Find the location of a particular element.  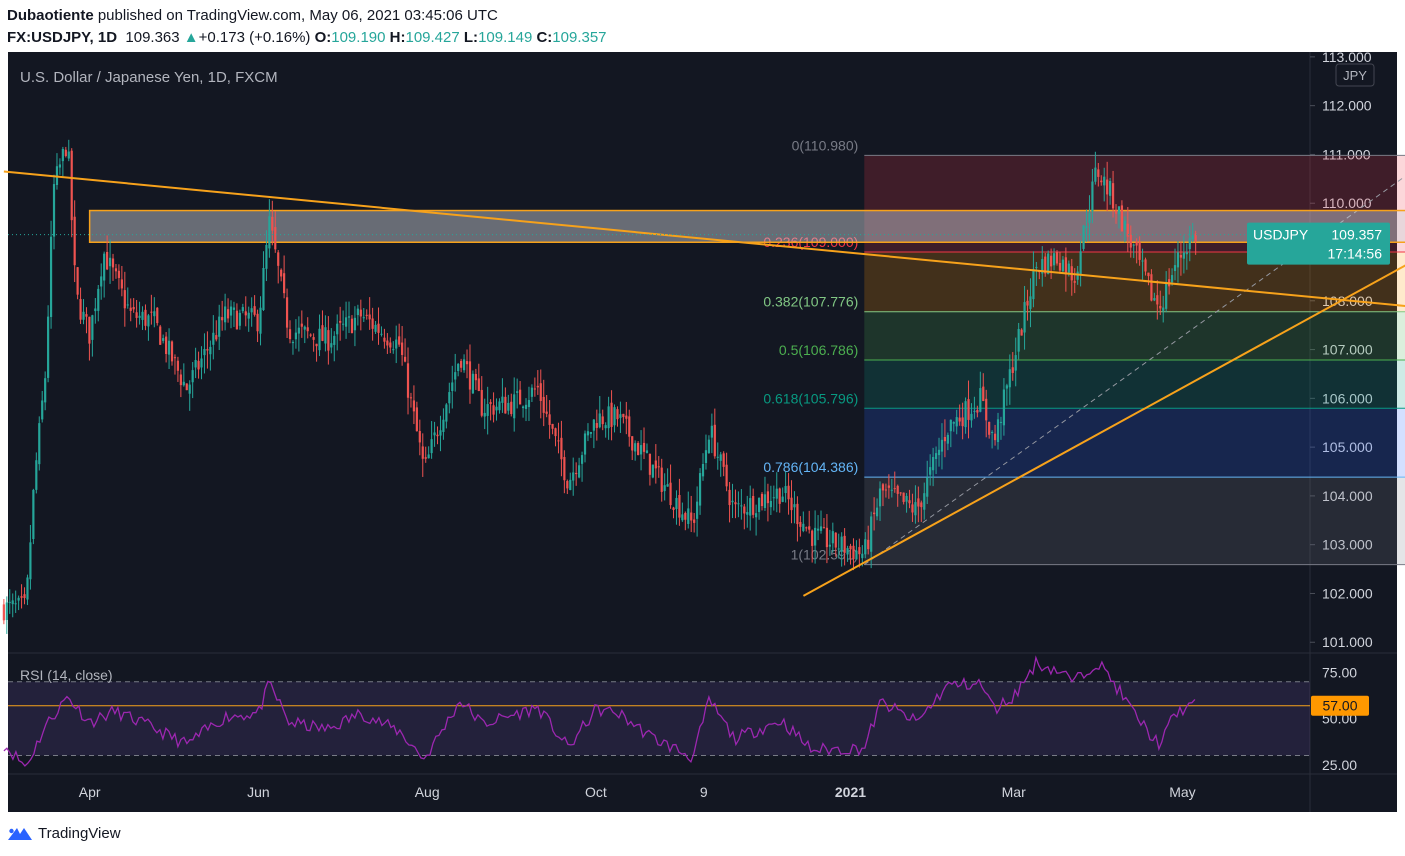

resistance-zone is located at coordinates (746, 226).